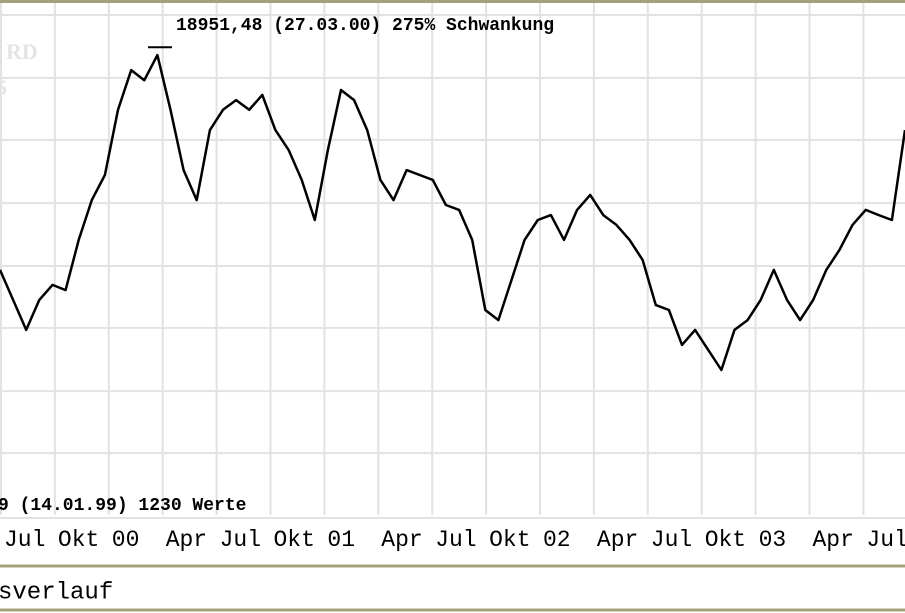 Image resolution: width=905 pixels, height=613 pixels. Describe the element at coordinates (3, 87) in the screenshot. I see `watermark: 5` at that location.